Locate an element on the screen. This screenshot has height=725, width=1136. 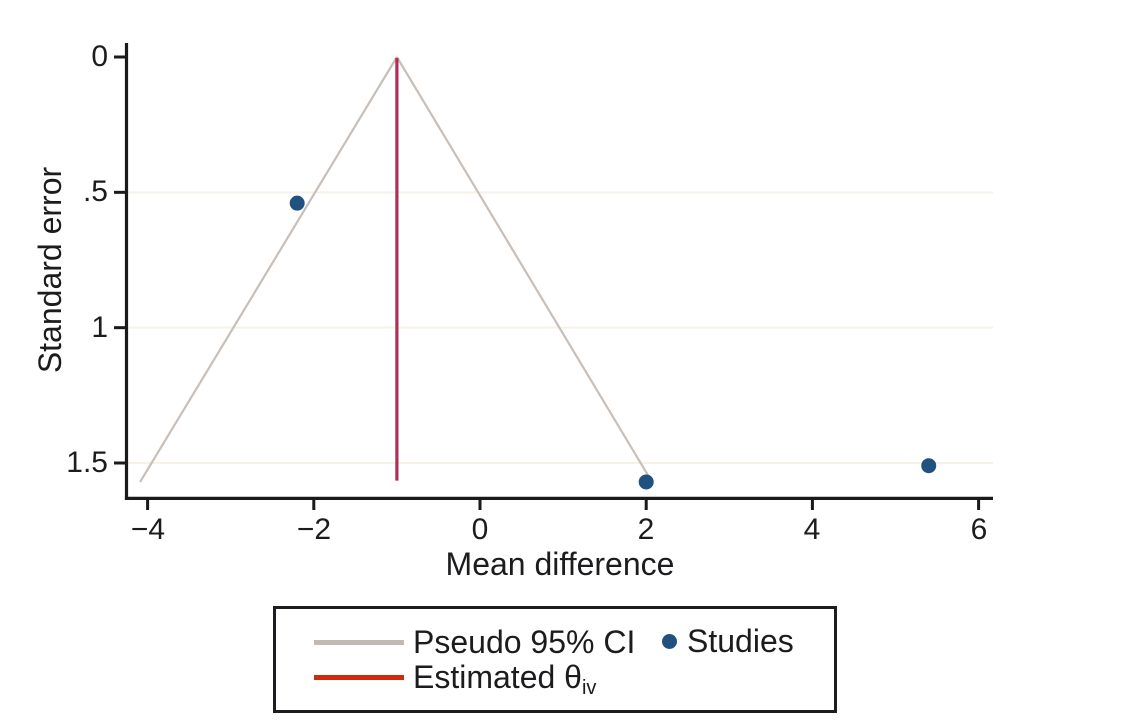
x-tick-label-neg2: −2 is located at coordinates (314, 529).